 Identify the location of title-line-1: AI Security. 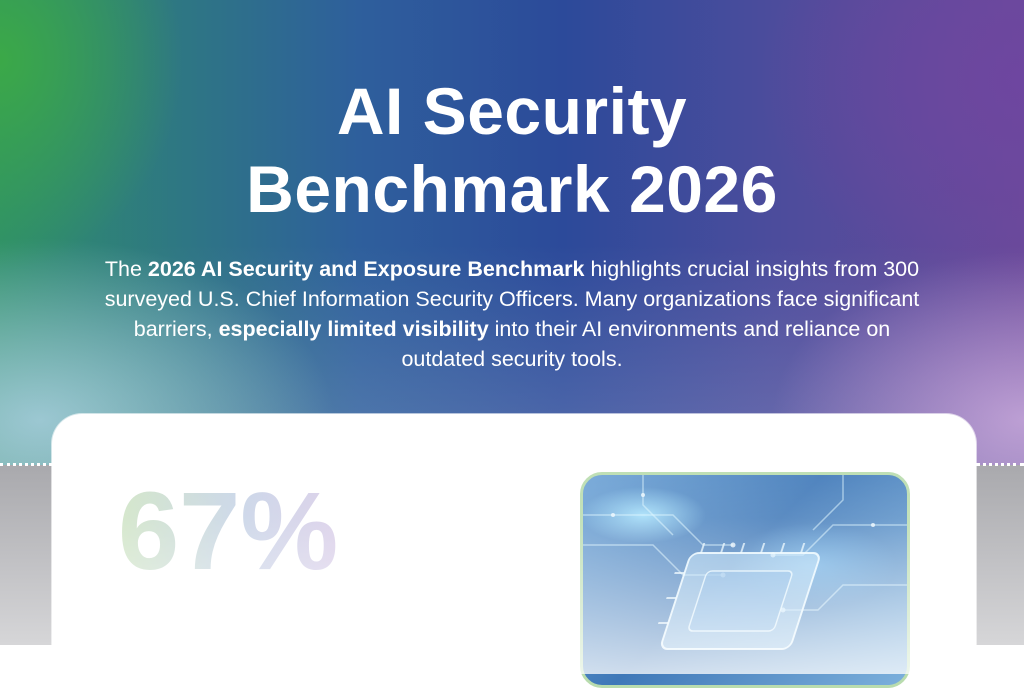
(512, 111).